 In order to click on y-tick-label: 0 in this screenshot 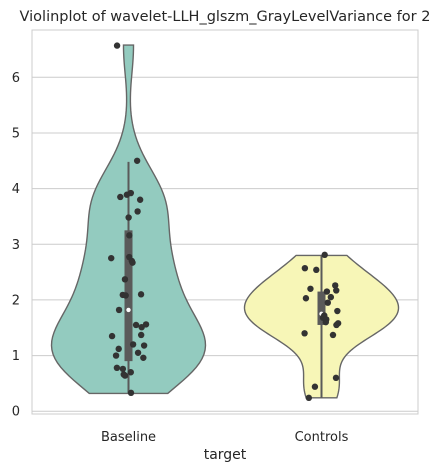, I will do `click(16, 412)`.